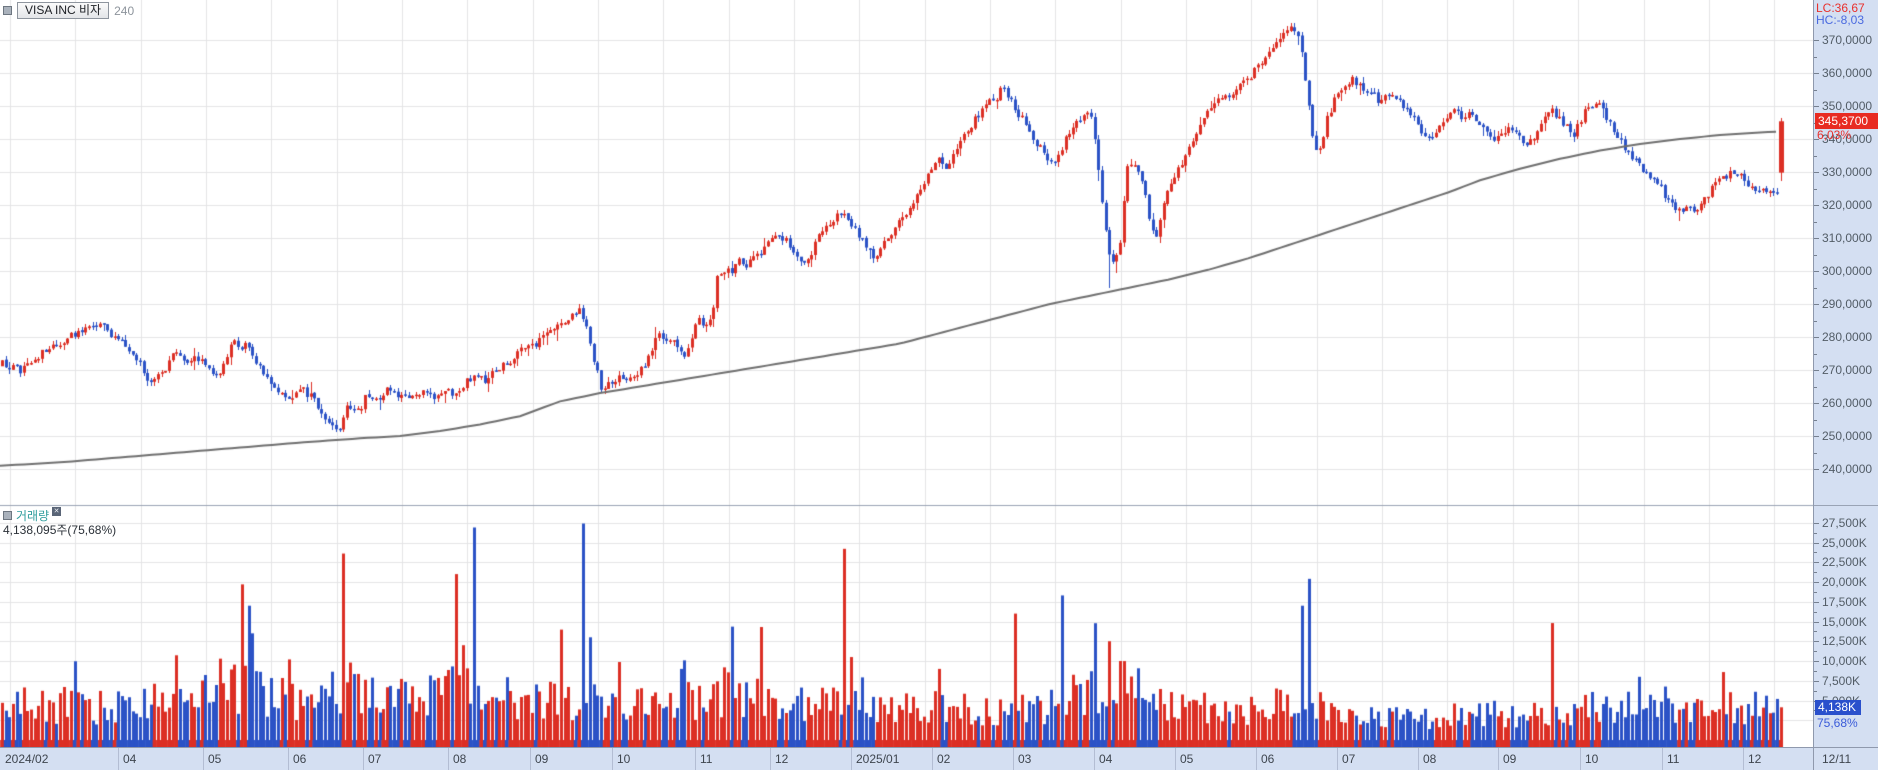 This screenshot has height=770, width=1878. What do you see at coordinates (63, 10) in the screenshot?
I see `symbol-title: VISA INC 비자` at bounding box center [63, 10].